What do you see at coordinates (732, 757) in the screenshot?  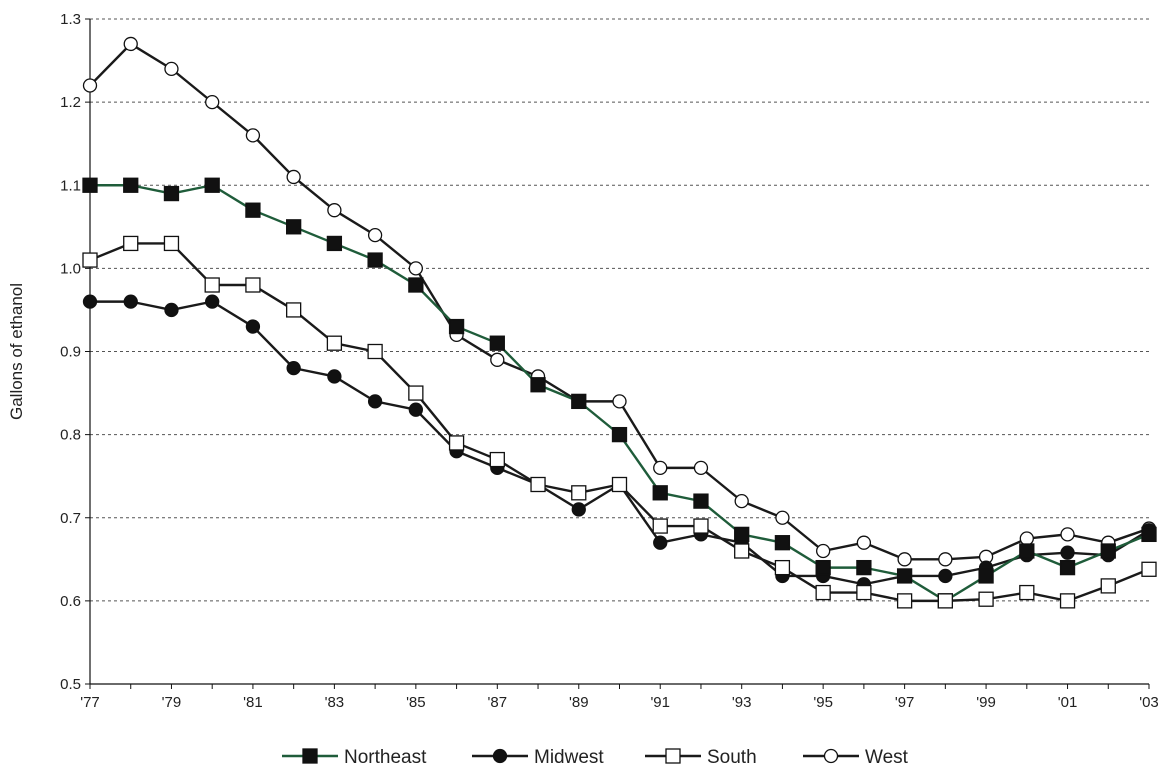 I see `legend-label: South` at bounding box center [732, 757].